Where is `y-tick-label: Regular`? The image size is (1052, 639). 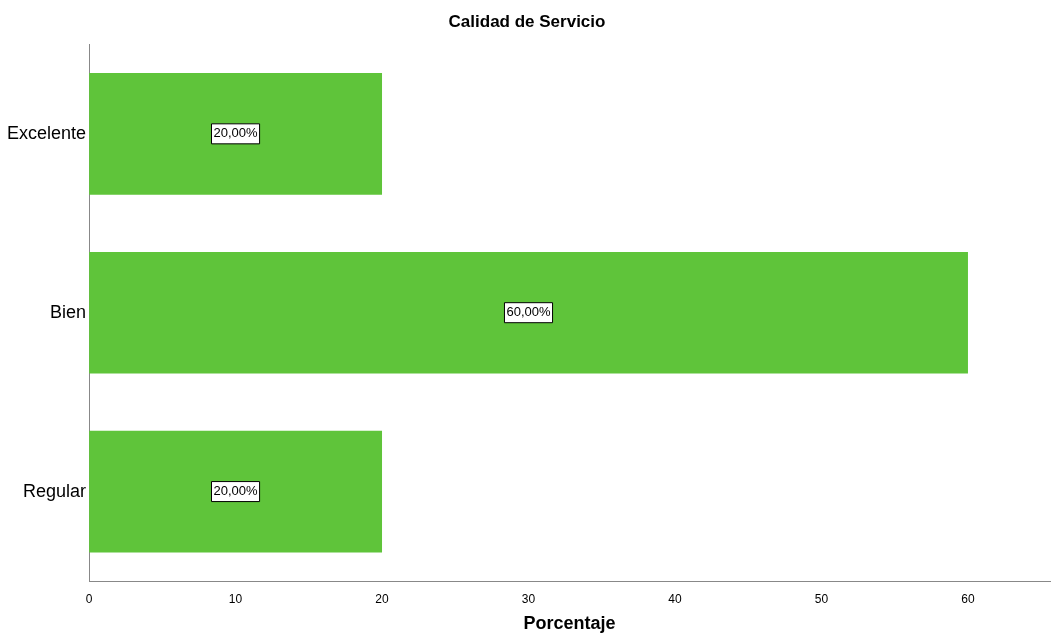
y-tick-label: Regular is located at coordinates (55, 490).